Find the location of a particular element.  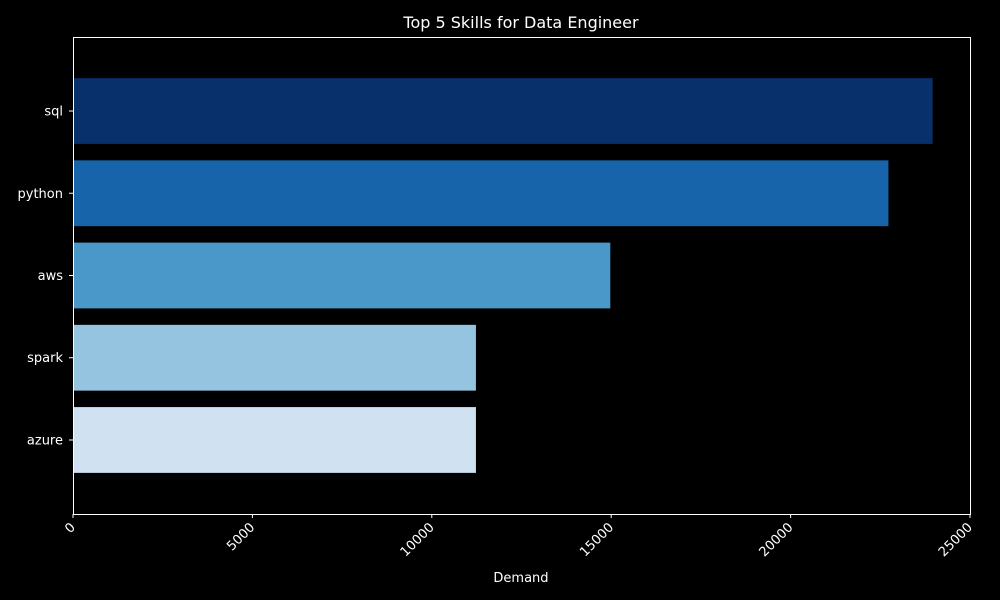

x-tick-label-25000: 25000 is located at coordinates (956, 540).